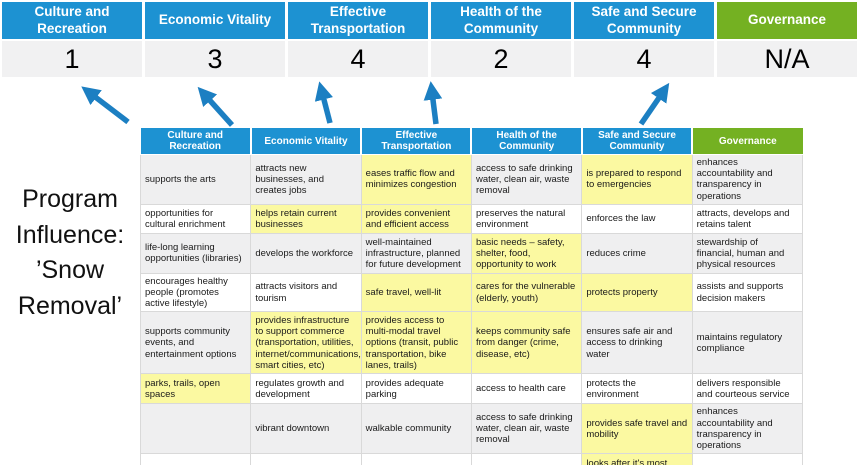 The image size is (859, 465). What do you see at coordinates (501, 20) in the screenshot?
I see `scoreboard-header-health: Health of the Community` at bounding box center [501, 20].